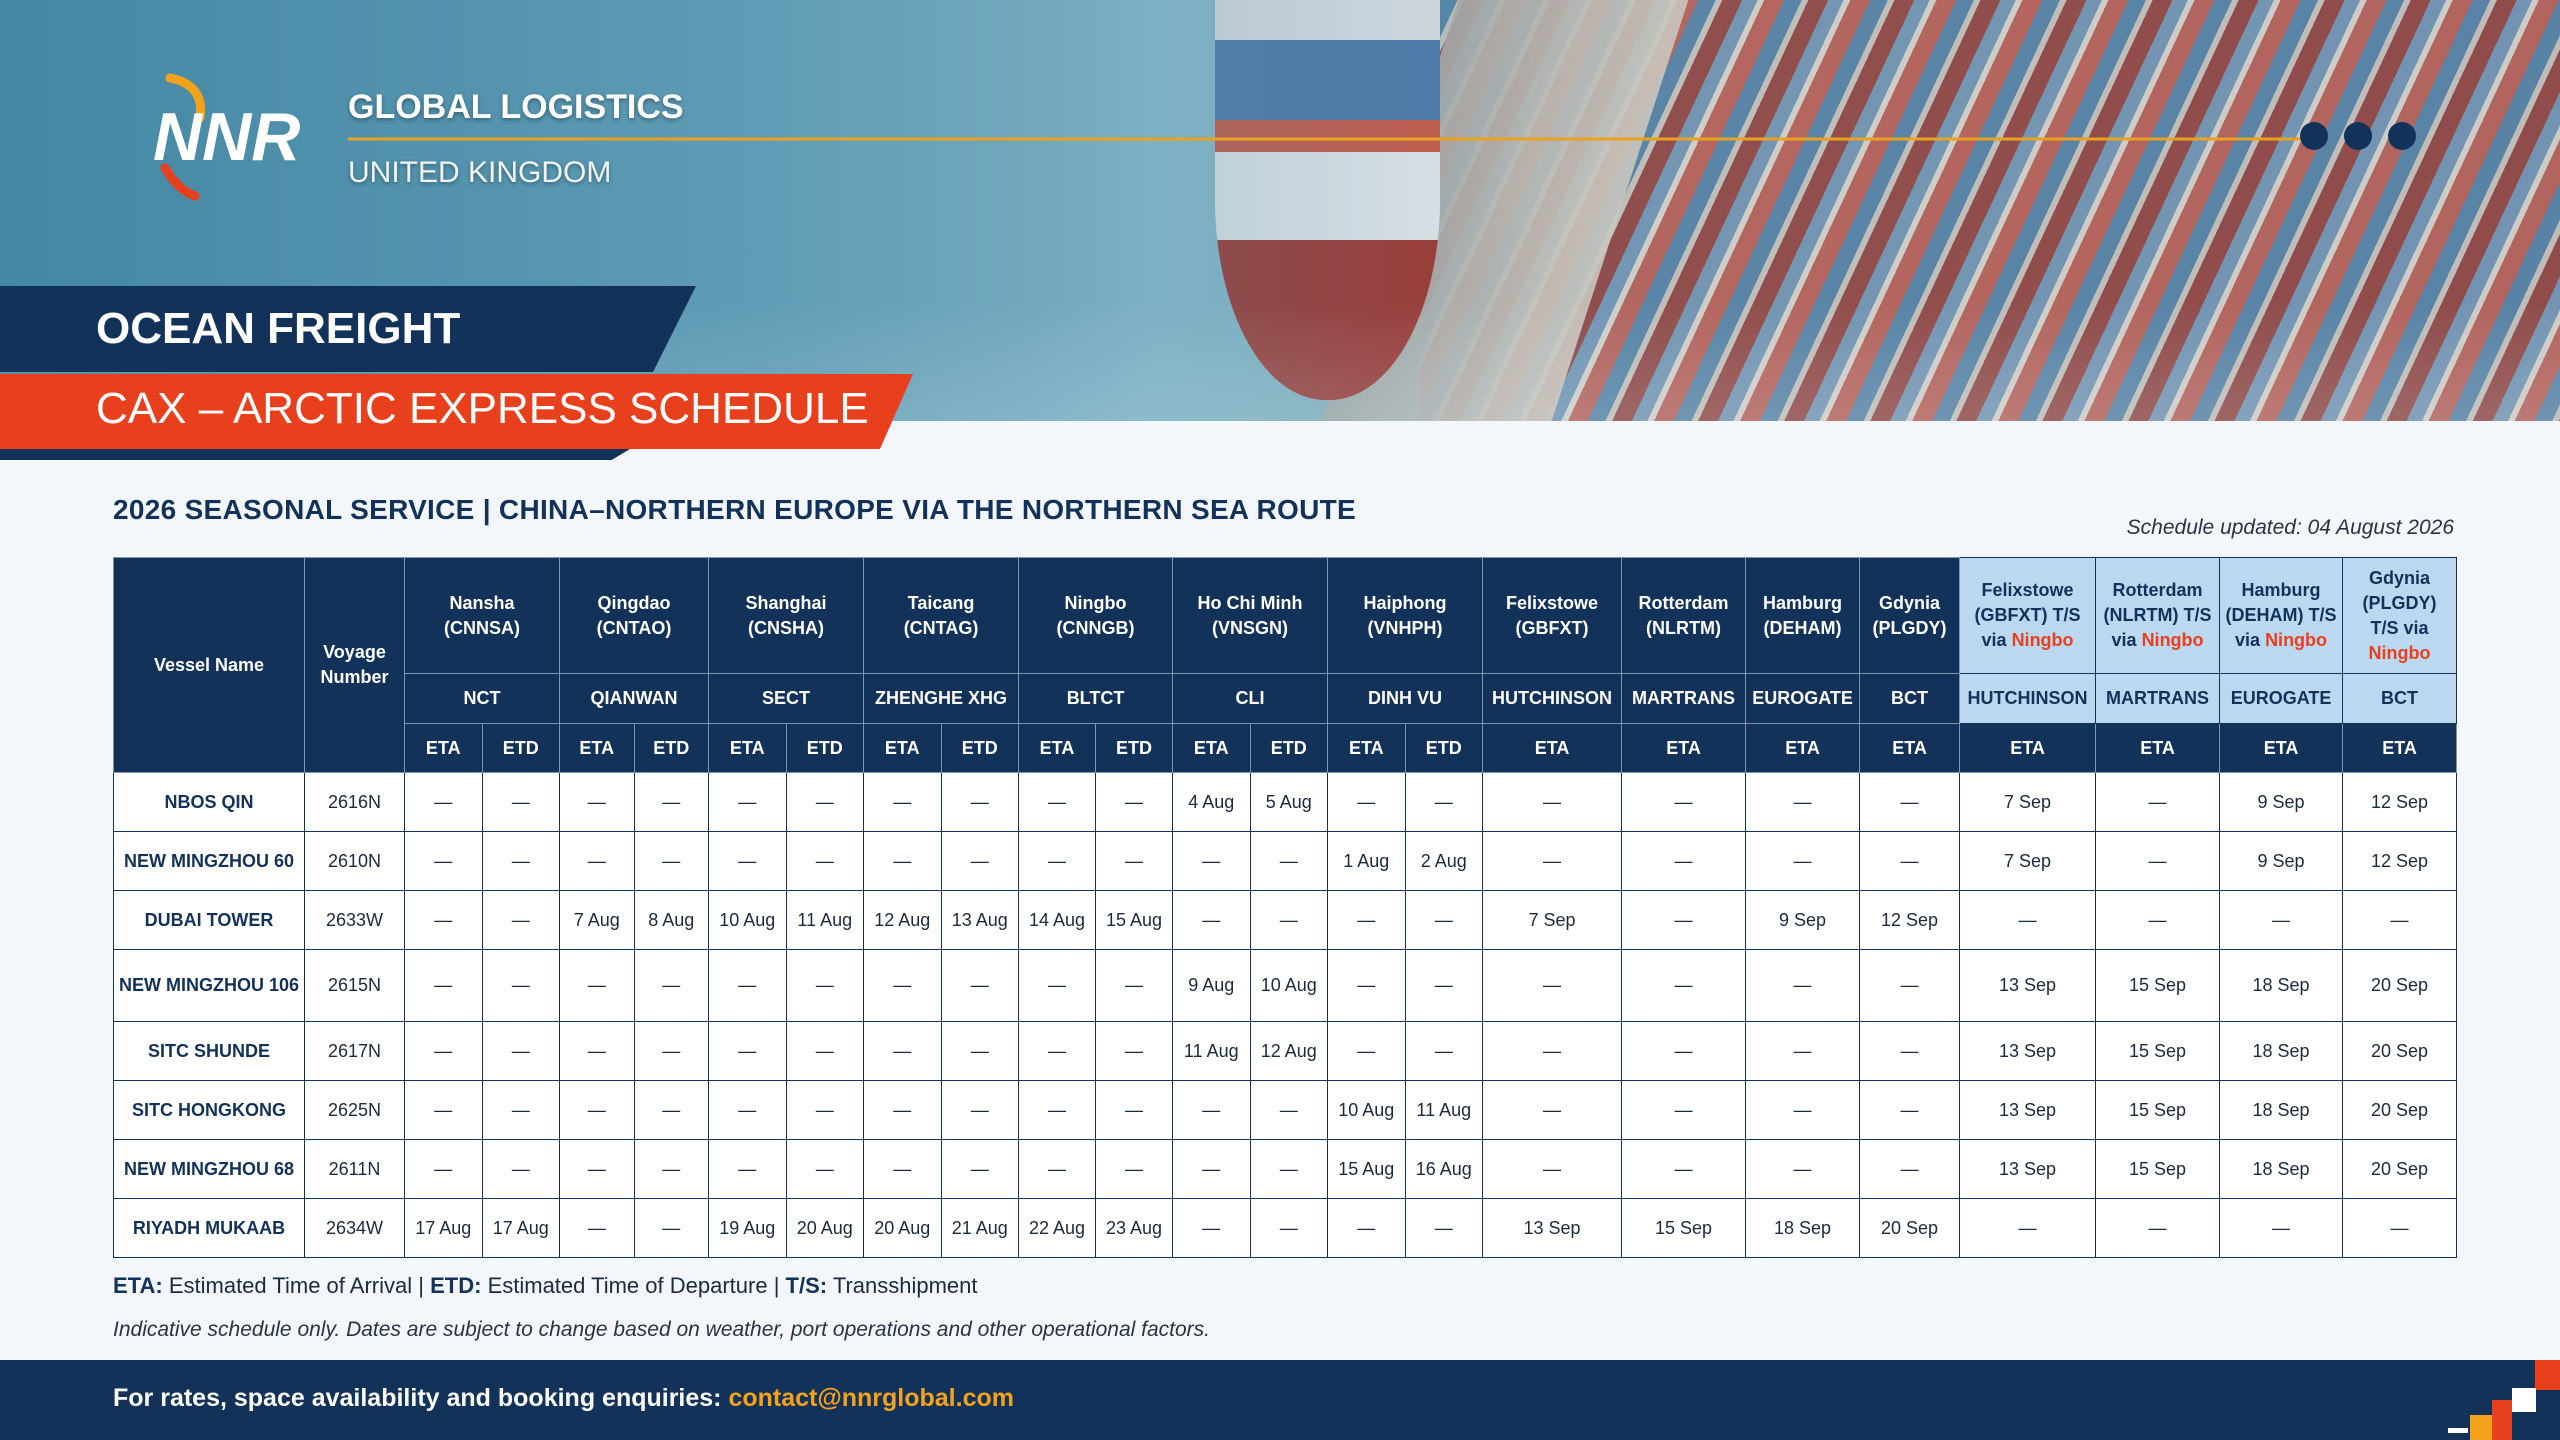 This screenshot has height=1440, width=2560. Describe the element at coordinates (806, 1285) in the screenshot. I see `legend-abbr: T/S:` at that location.